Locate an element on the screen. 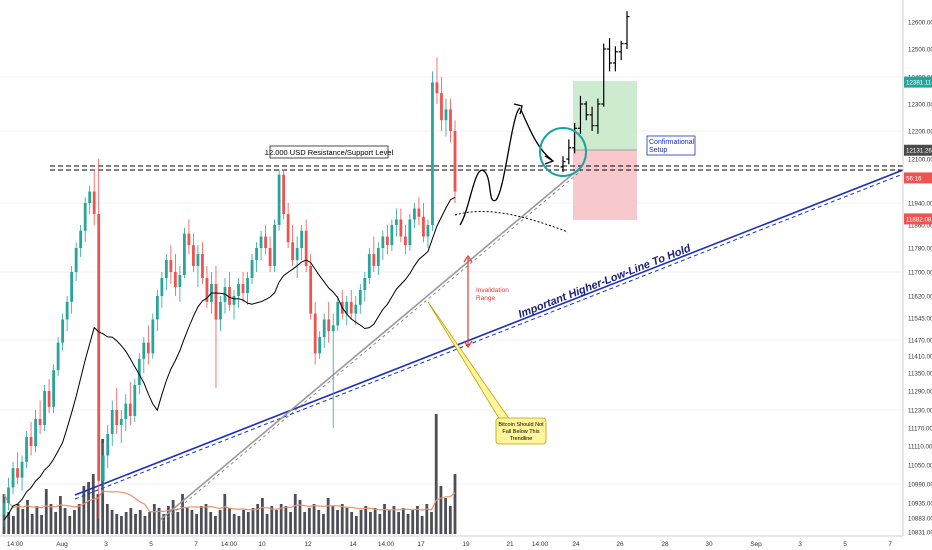 This screenshot has width=932, height=550. price-tick-label: 12300.00 is located at coordinates (920, 105).